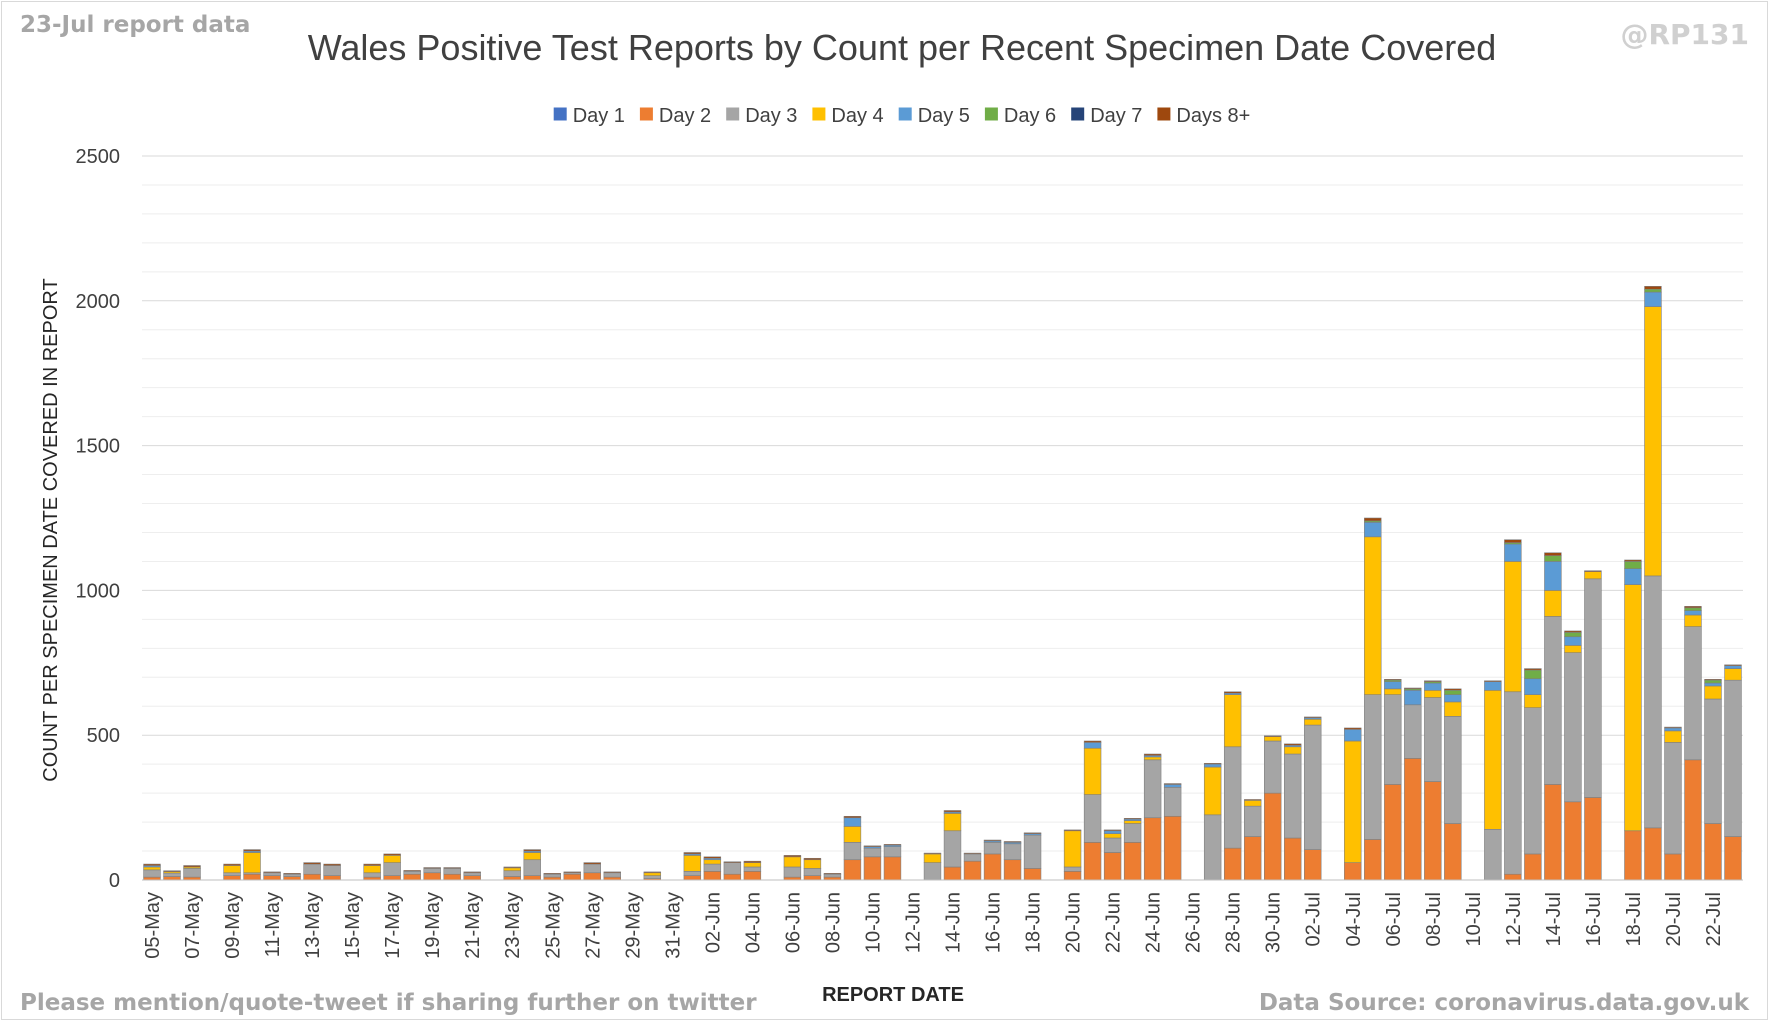  What do you see at coordinates (98, 157) in the screenshot?
I see `y-tick-label: 2500` at bounding box center [98, 157].